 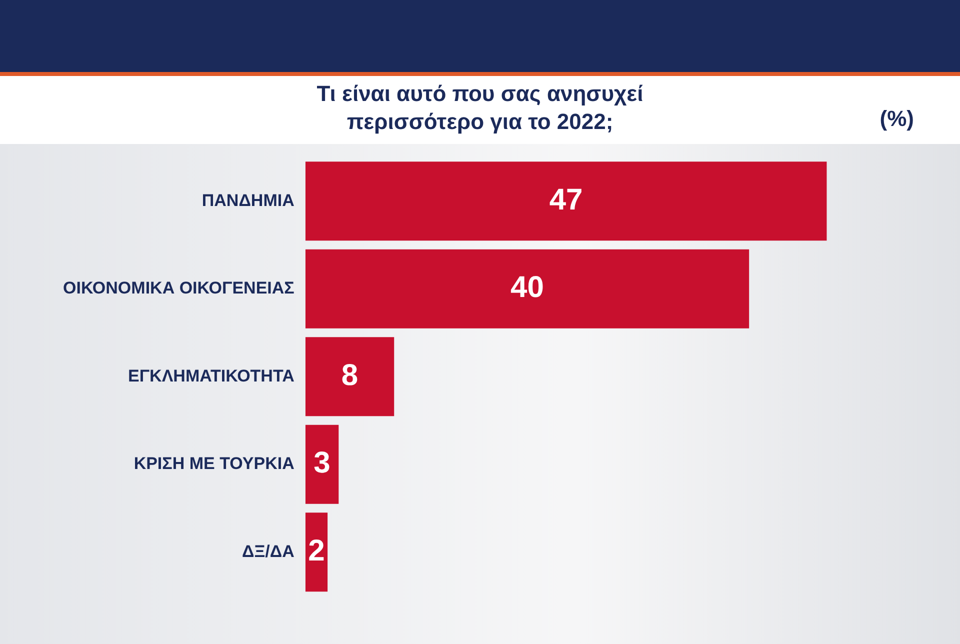 I want to click on data-label: 40, so click(x=527, y=287).